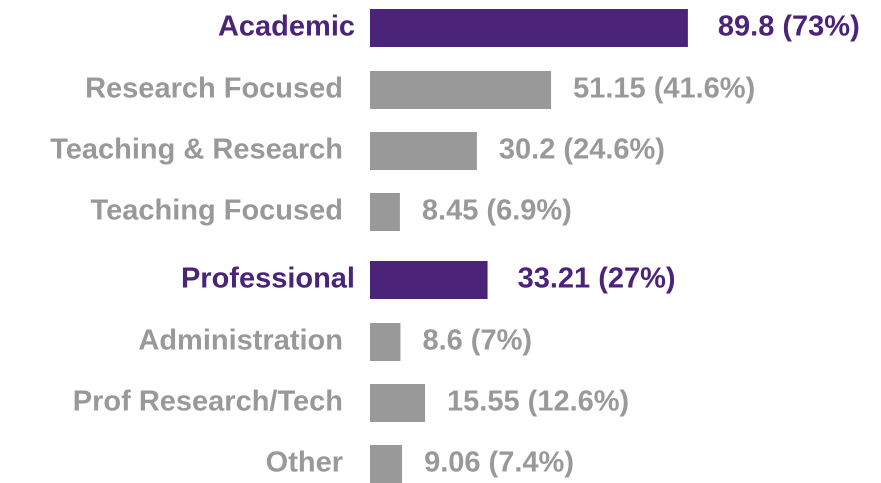 This screenshot has height=483, width=881. I want to click on value-label: 89.8 (73%), so click(789, 27).